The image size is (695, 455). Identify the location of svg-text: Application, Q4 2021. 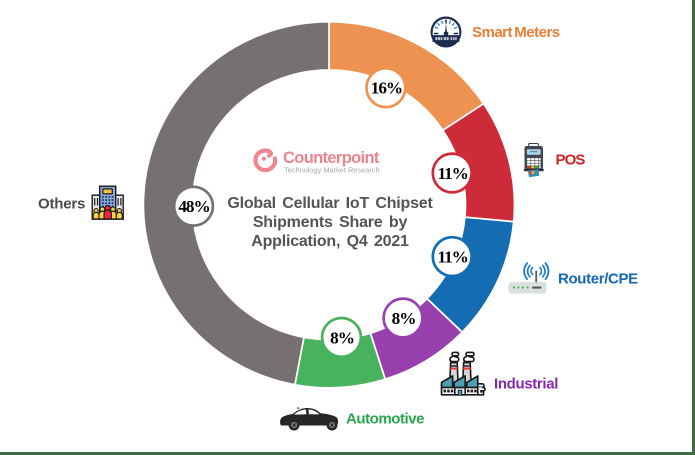
(330, 241).